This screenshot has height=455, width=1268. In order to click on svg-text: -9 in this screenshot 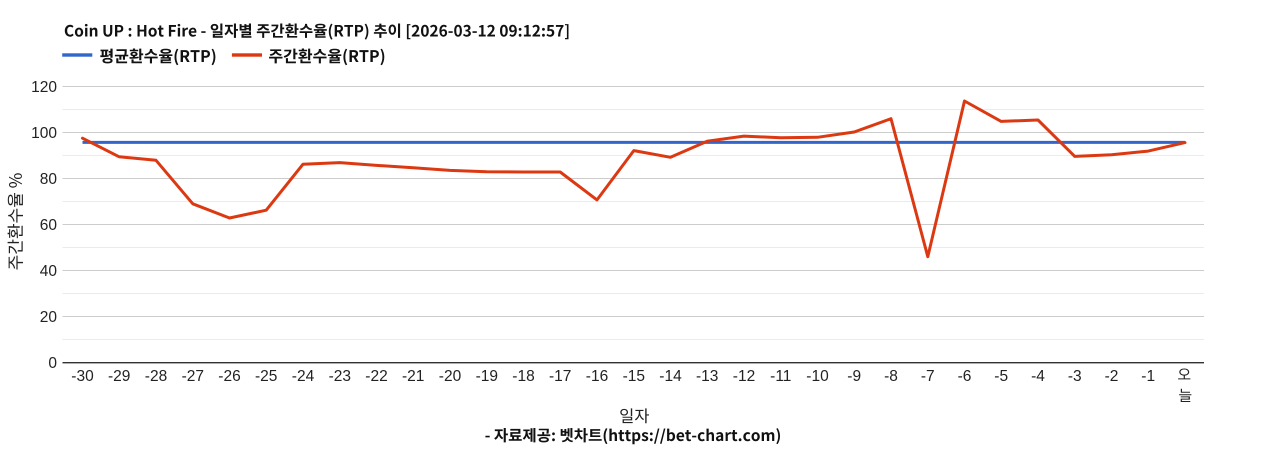, I will do `click(854, 376)`.